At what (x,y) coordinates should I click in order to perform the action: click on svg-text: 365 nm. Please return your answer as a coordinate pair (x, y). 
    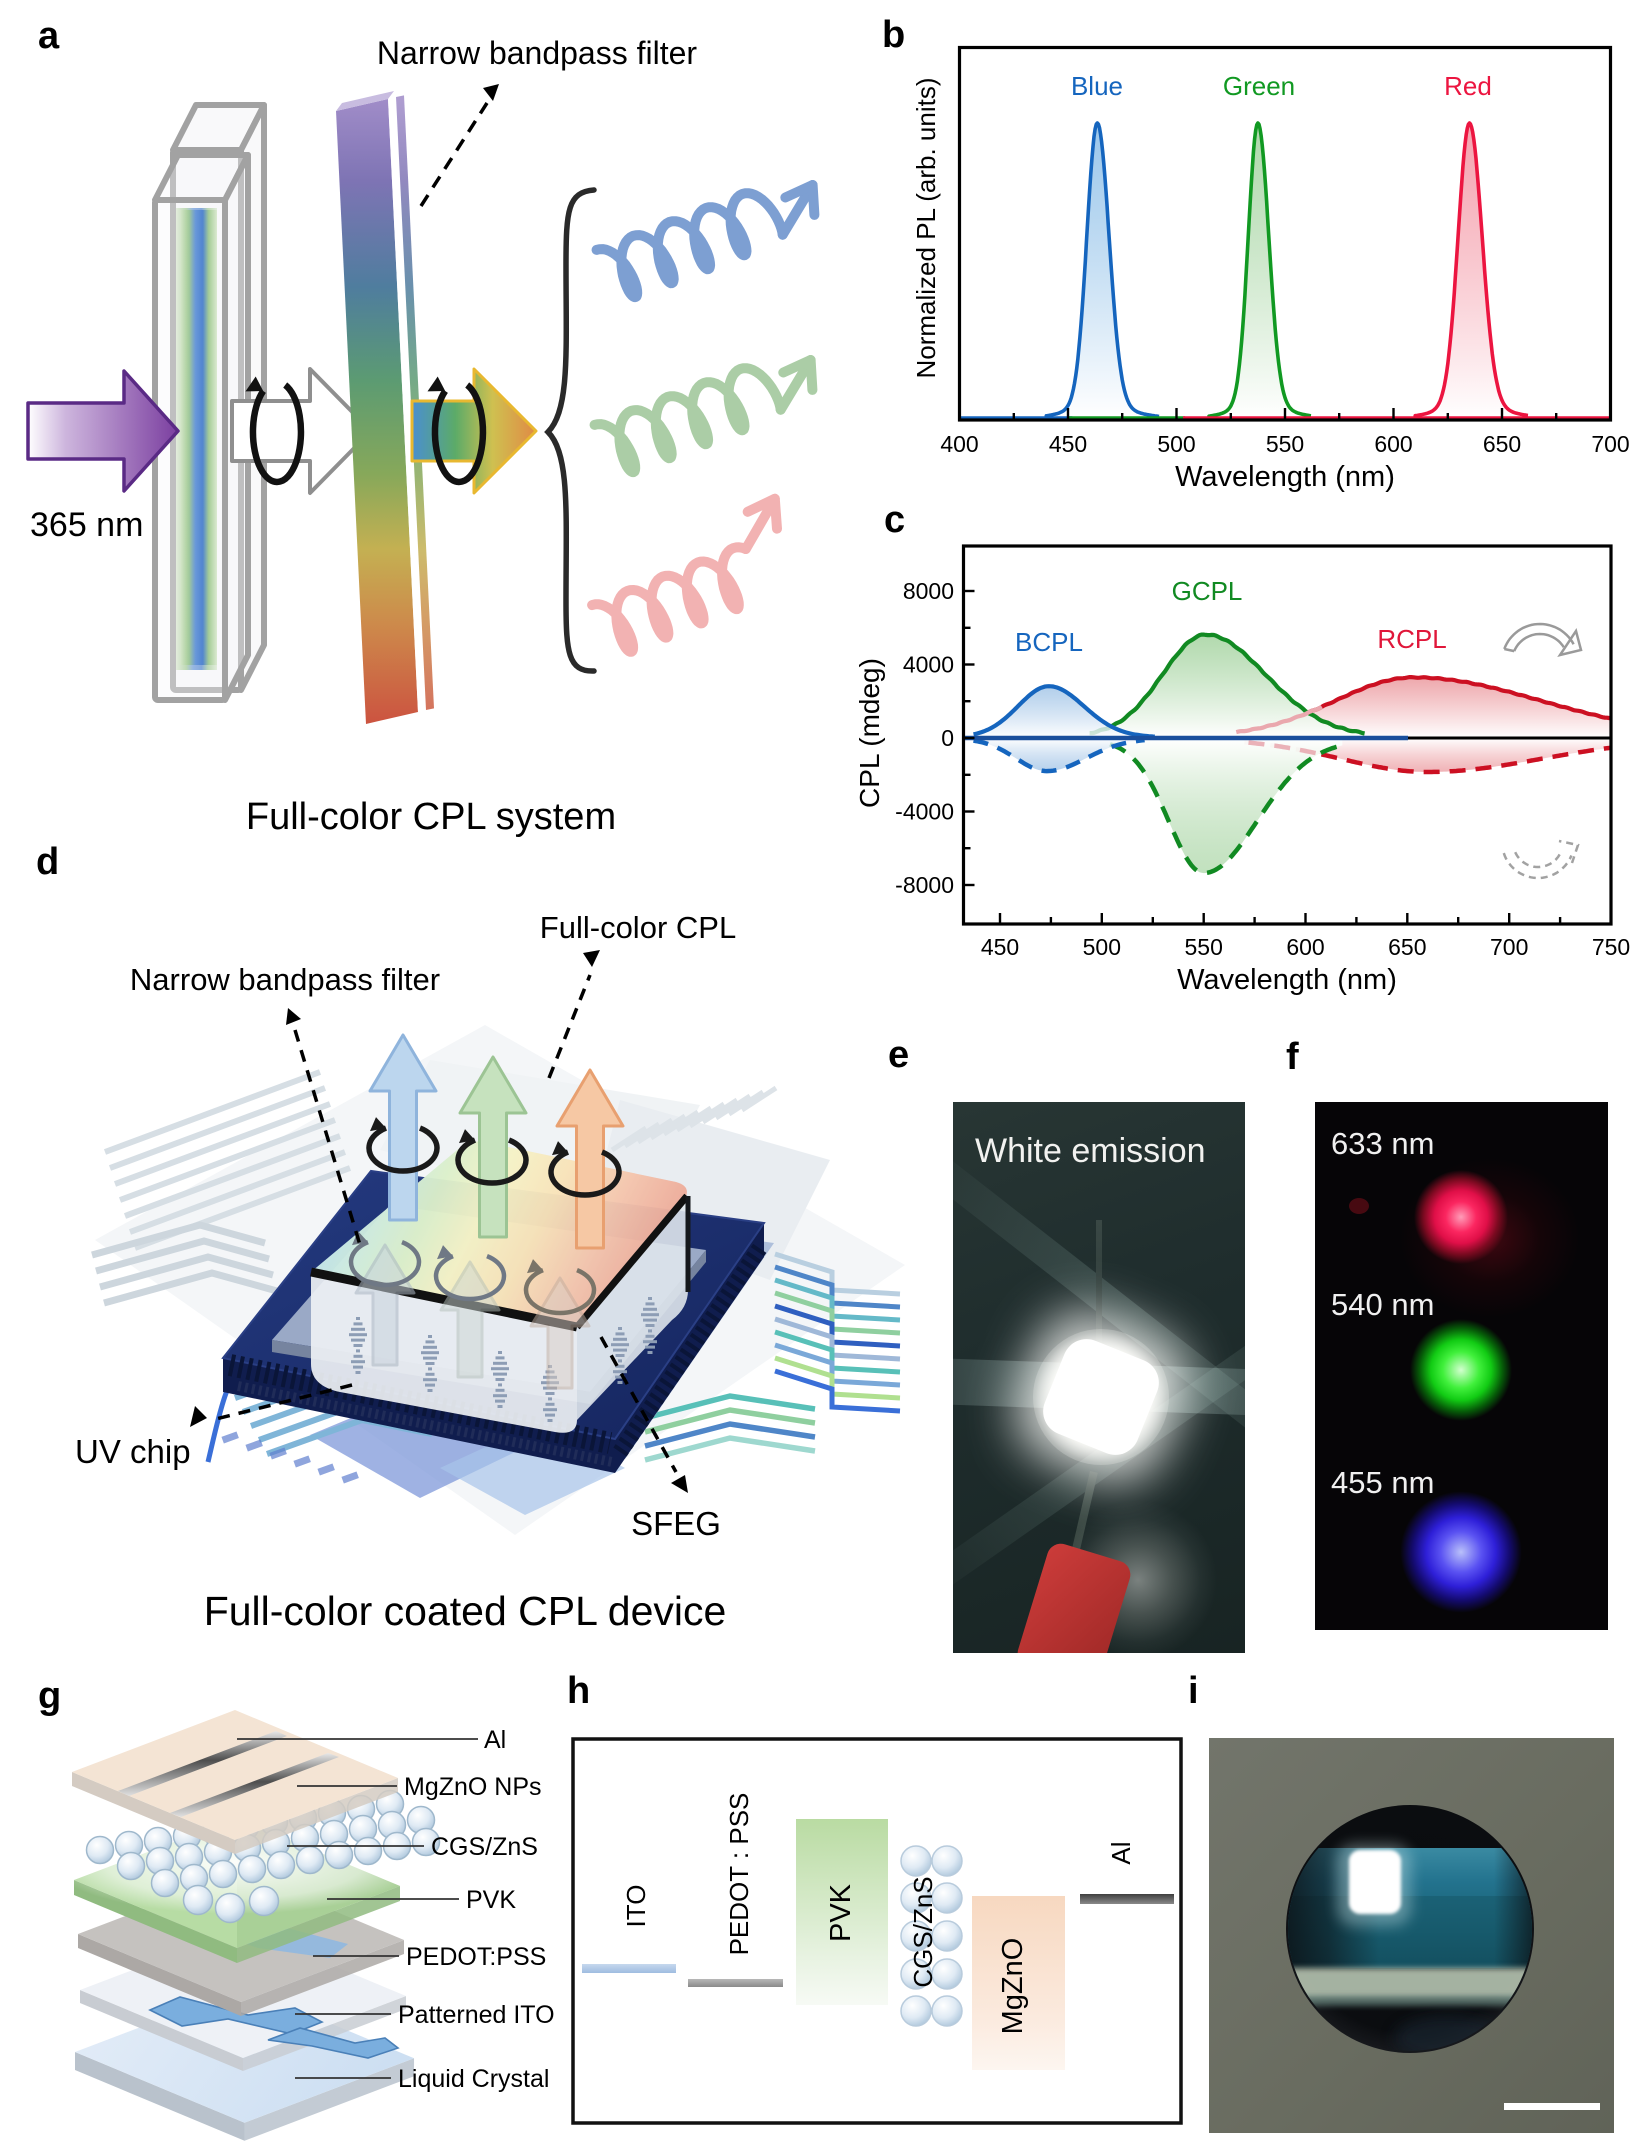
    Looking at the image, I should click on (86, 525).